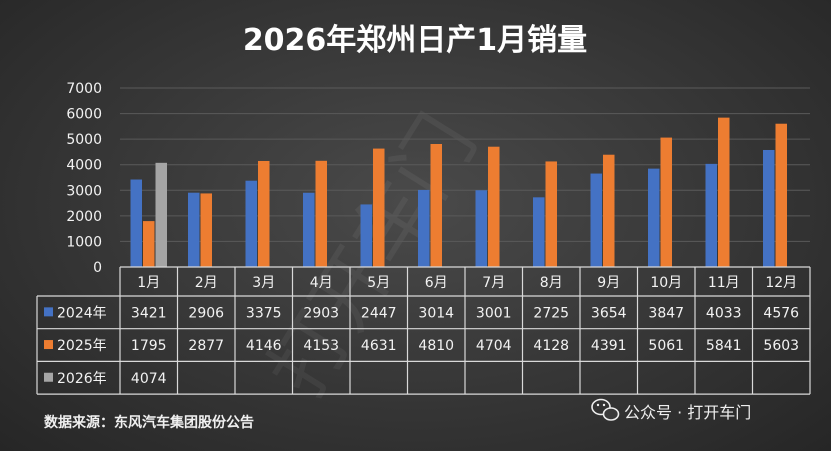 This screenshot has height=451, width=831. What do you see at coordinates (436, 313) in the screenshot?
I see `table-cell-value: 3014` at bounding box center [436, 313].